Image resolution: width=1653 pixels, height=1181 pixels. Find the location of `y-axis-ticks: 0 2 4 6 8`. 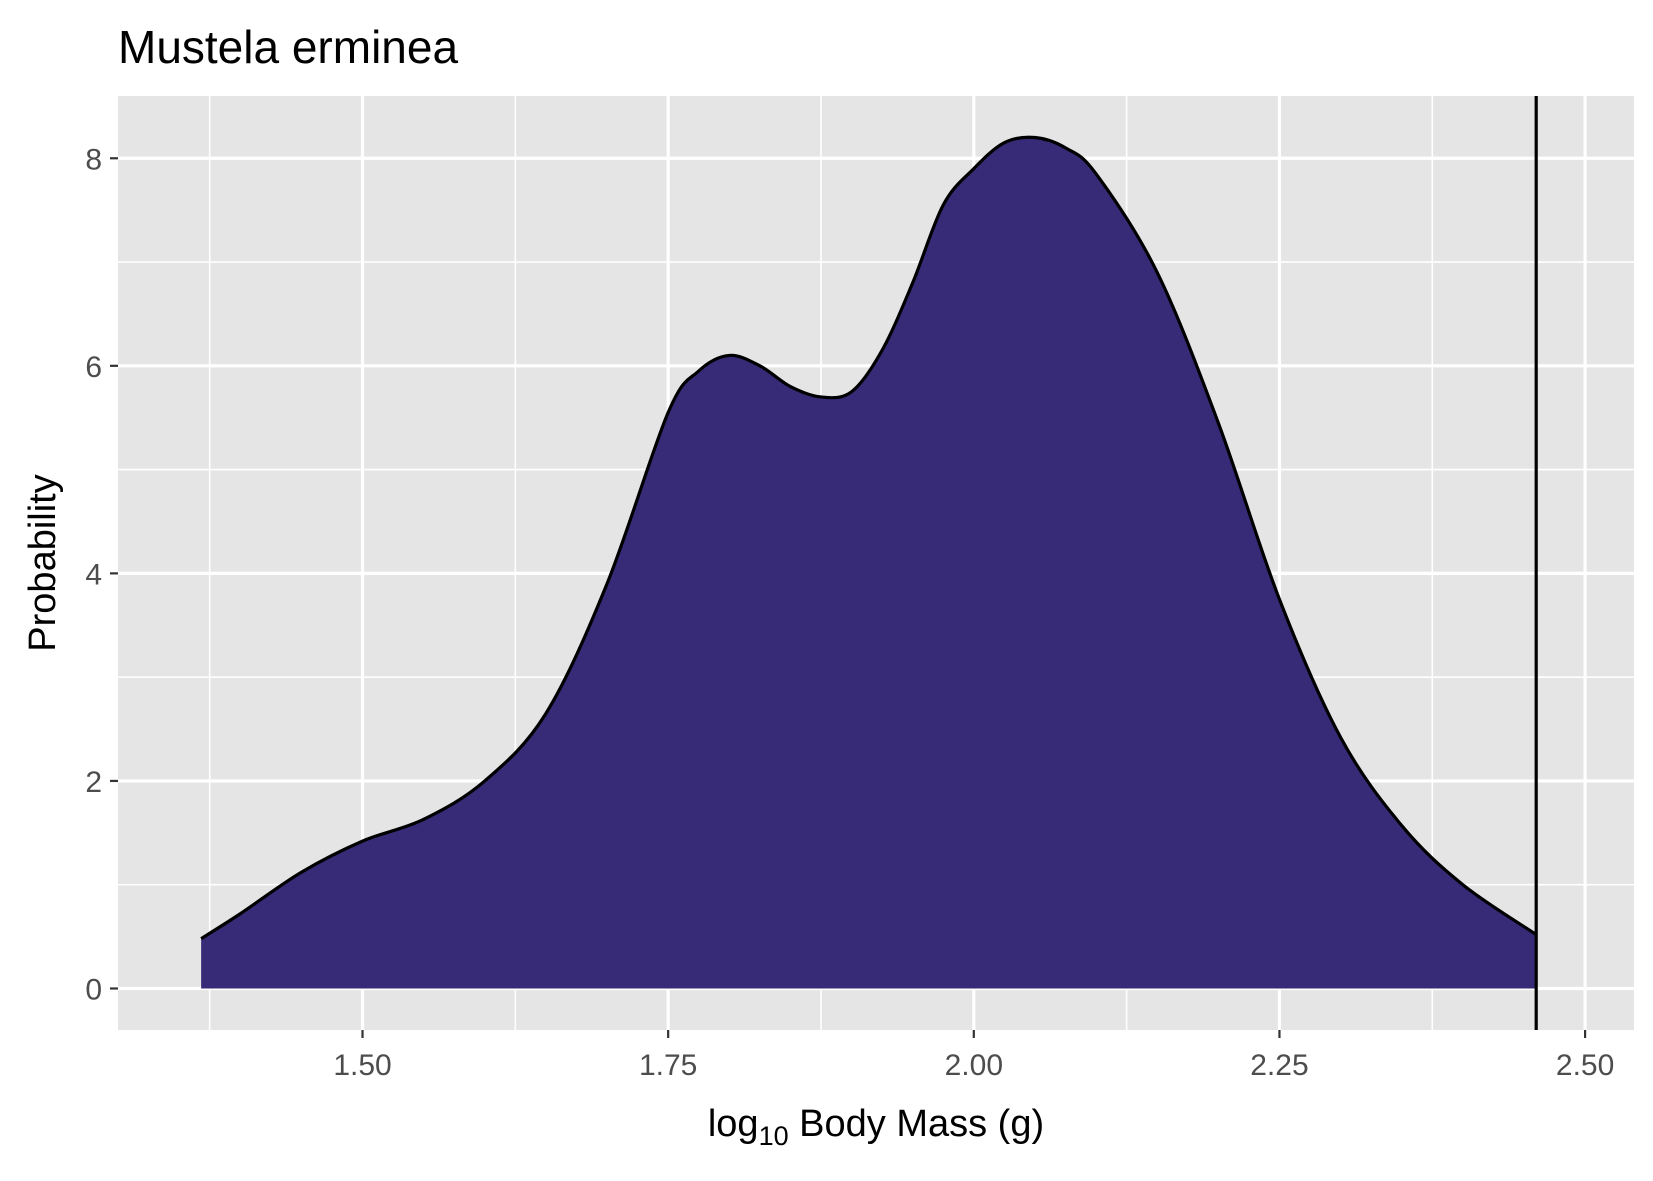

y-axis-ticks: 0 2 4 6 8 is located at coordinates (101, 574).